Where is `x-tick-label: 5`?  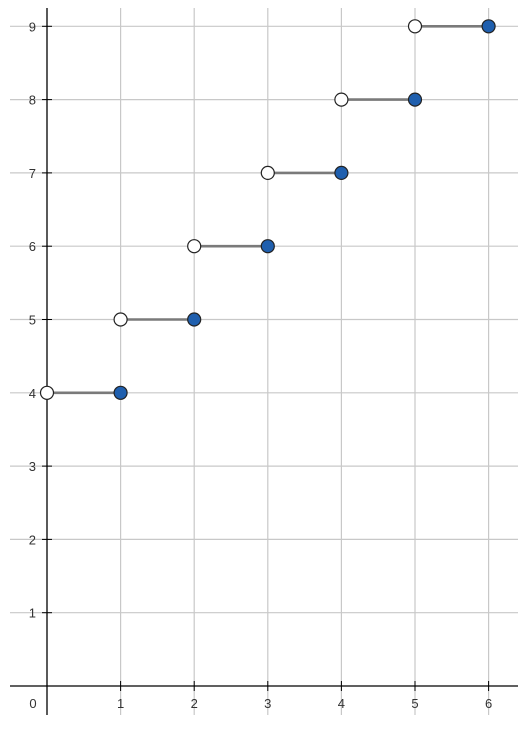 x-tick-label: 5 is located at coordinates (414, 703).